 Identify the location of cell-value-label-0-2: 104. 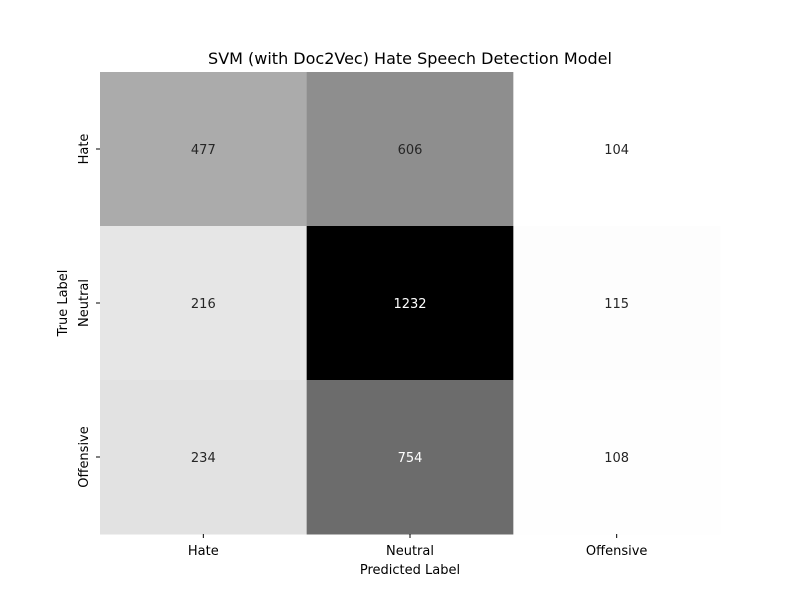
(616, 150).